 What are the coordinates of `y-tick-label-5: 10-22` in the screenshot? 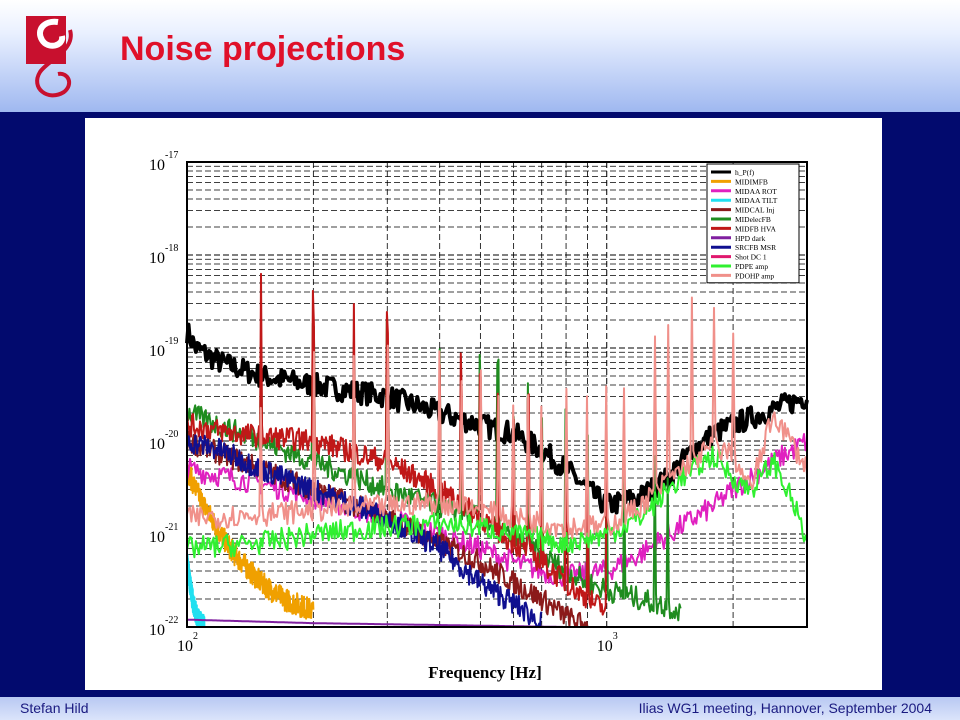 It's located at (163, 627).